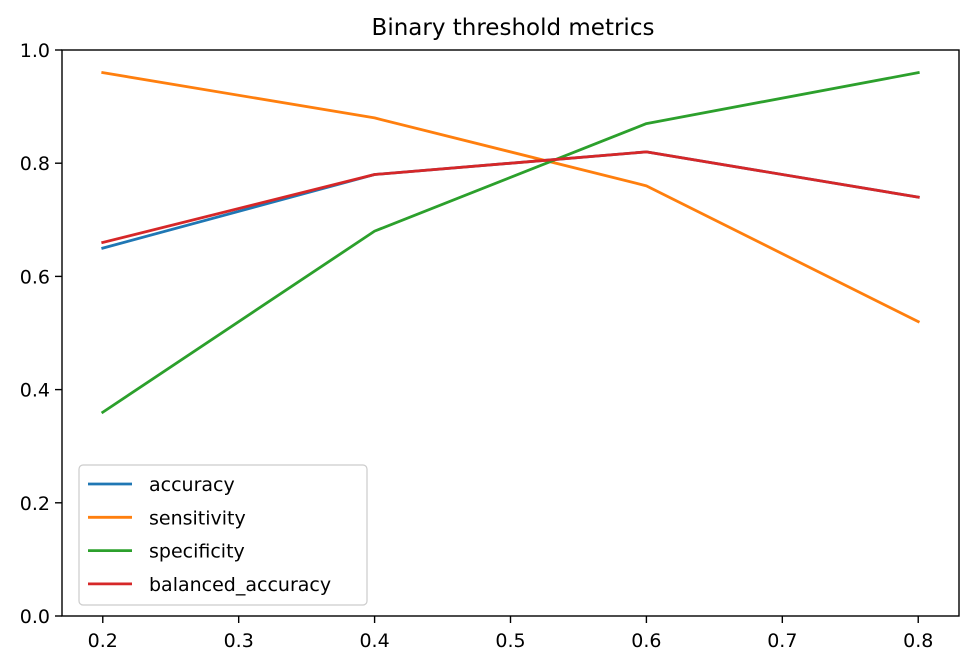 The image size is (975, 670). What do you see at coordinates (35, 391) in the screenshot?
I see `y-tick-label: 0.4` at bounding box center [35, 391].